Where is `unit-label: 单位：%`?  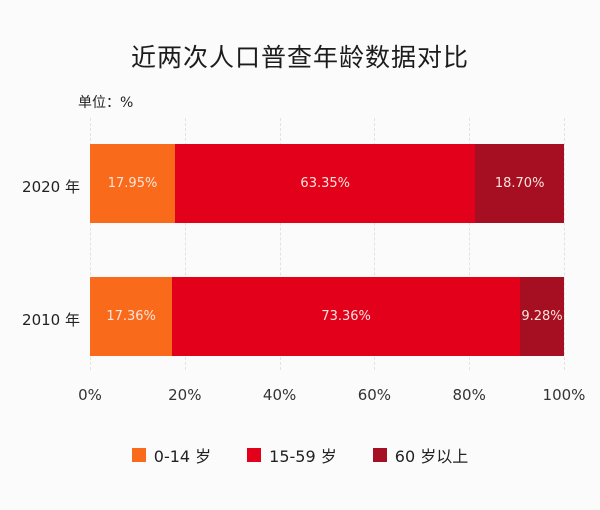
unit-label: 单位：% is located at coordinates (106, 103).